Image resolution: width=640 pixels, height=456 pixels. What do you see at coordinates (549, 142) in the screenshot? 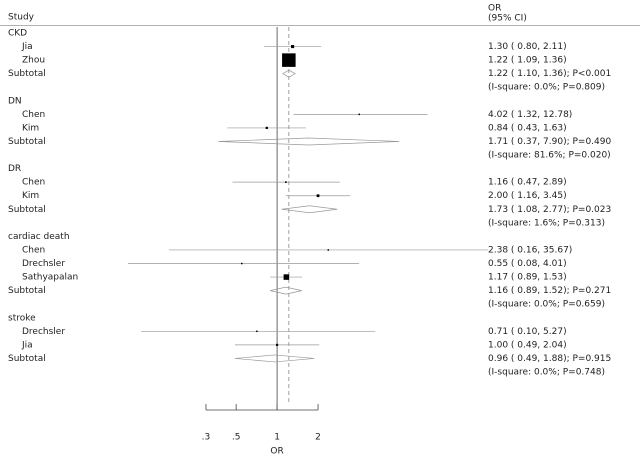
I see `effect-label: 1.71 ( 0.37, 7.90); P=0.490` at bounding box center [549, 142].